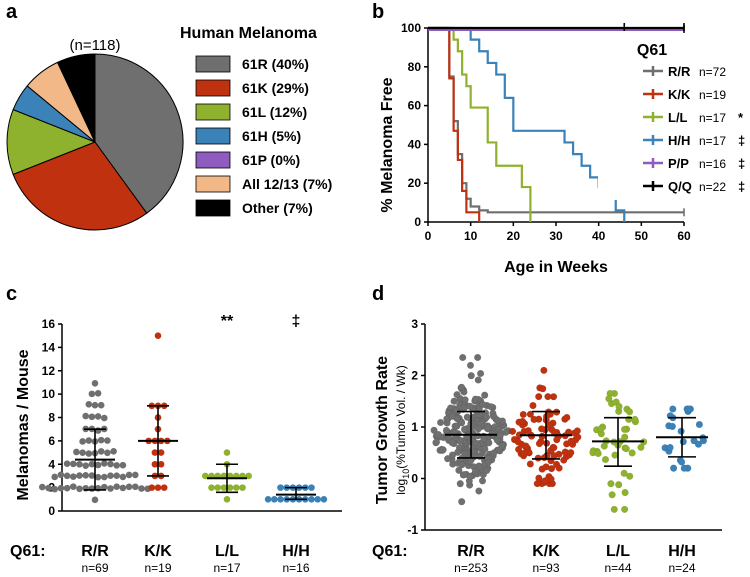 Image resolution: width=750 pixels, height=577 pixels. I want to click on panel-label-a: a, so click(12, 12).